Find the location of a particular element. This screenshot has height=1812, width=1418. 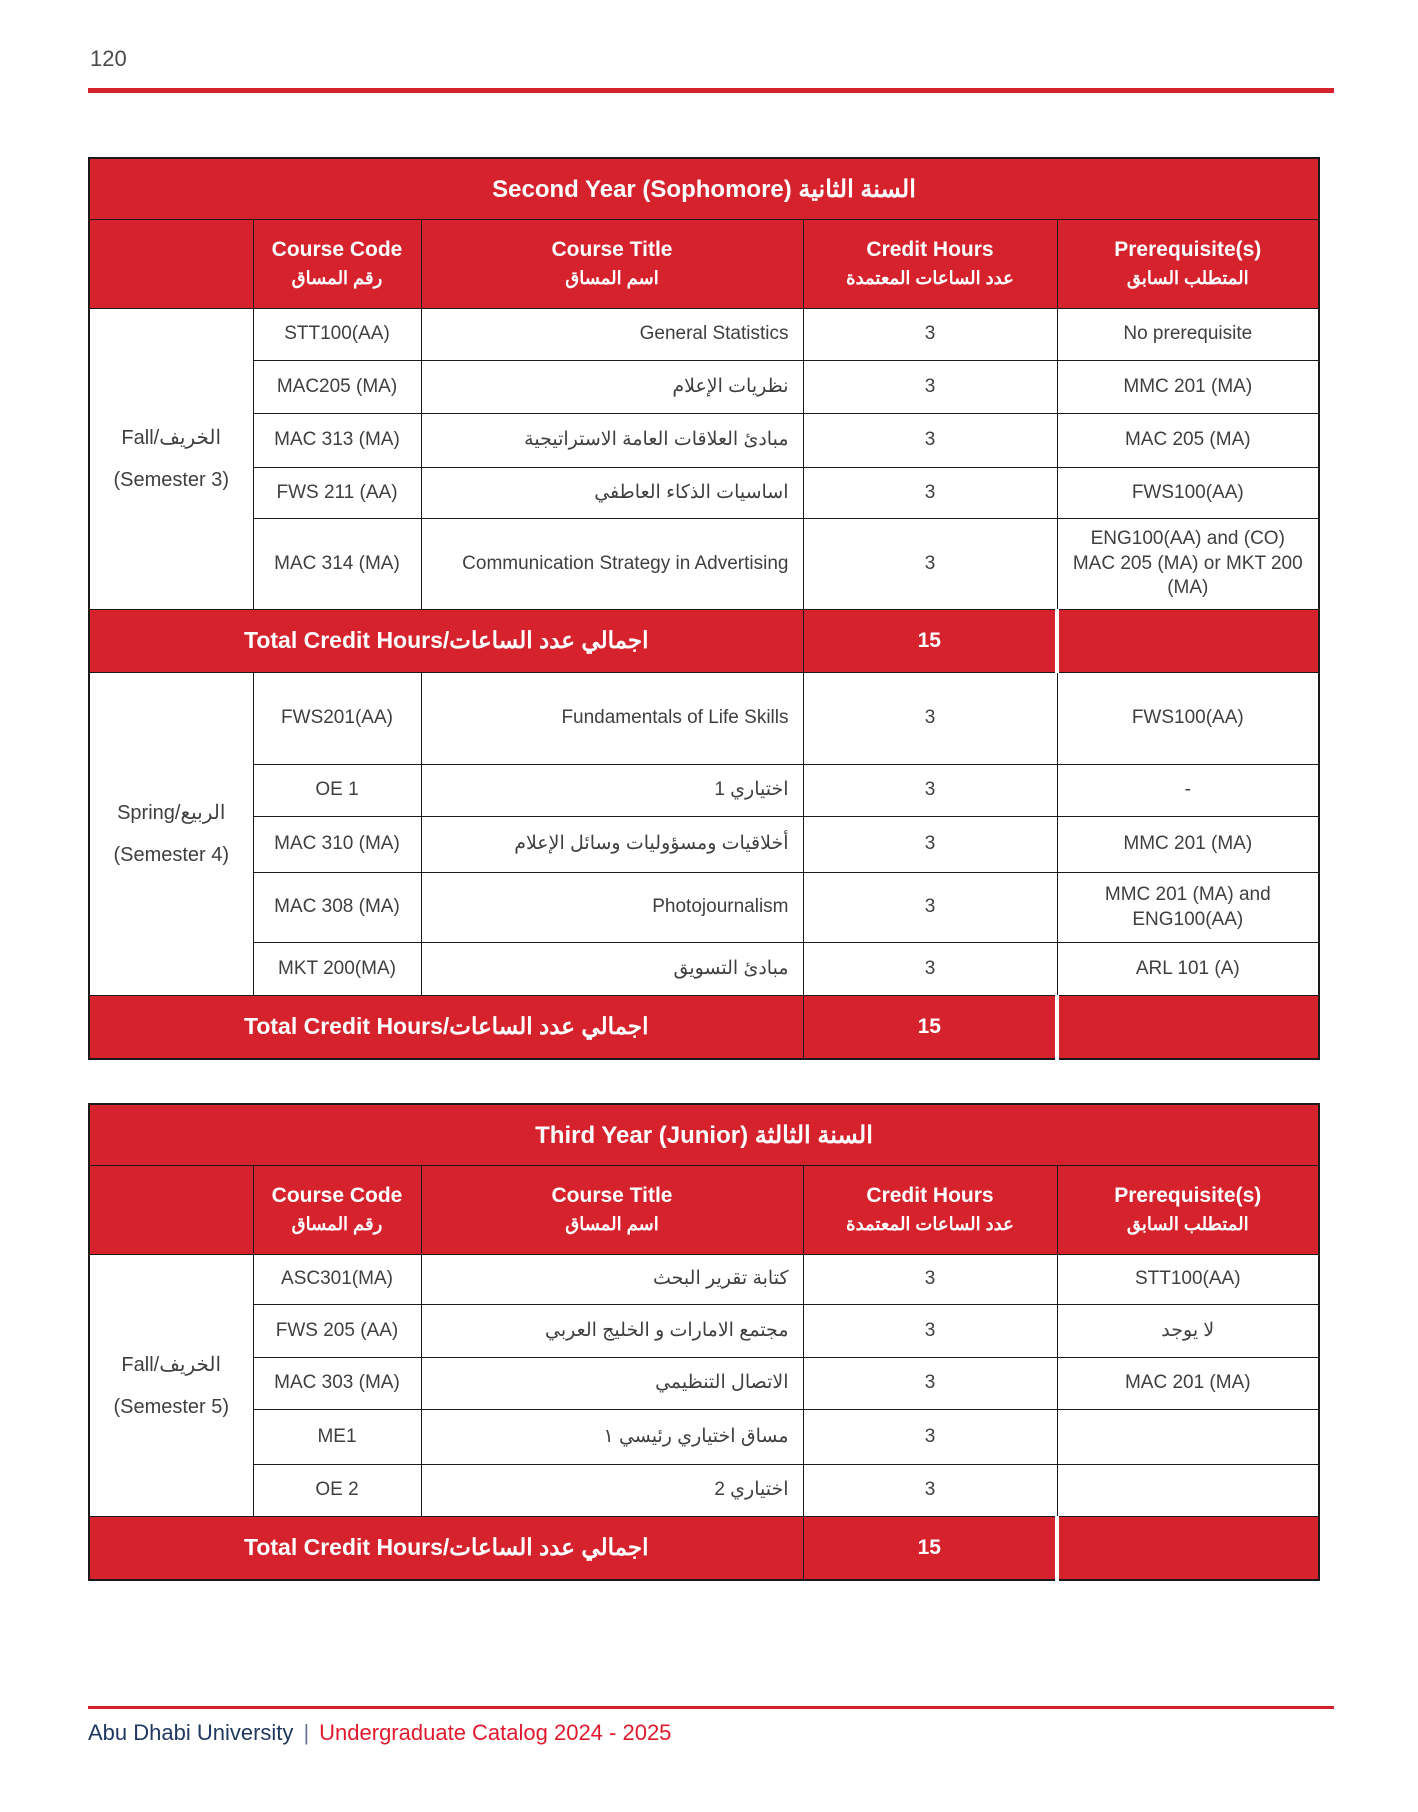

prerequisite-cell: MAC 201 (MA) is located at coordinates (1188, 1383).